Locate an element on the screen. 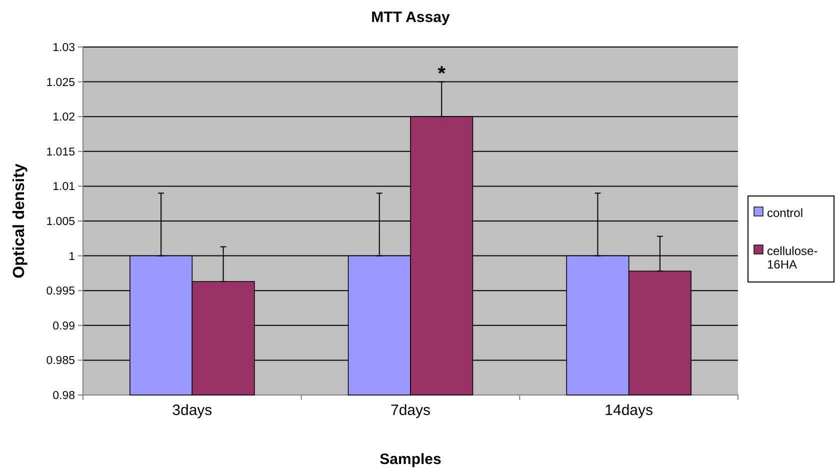 Image resolution: width=836 pixels, height=472 pixels. y-tick-label: 1.005 is located at coordinates (60, 222).